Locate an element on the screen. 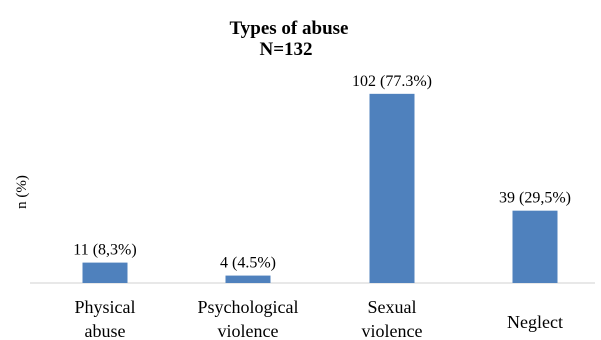 The width and height of the screenshot is (601, 340). category-label-0-1: abuse is located at coordinates (105, 330).